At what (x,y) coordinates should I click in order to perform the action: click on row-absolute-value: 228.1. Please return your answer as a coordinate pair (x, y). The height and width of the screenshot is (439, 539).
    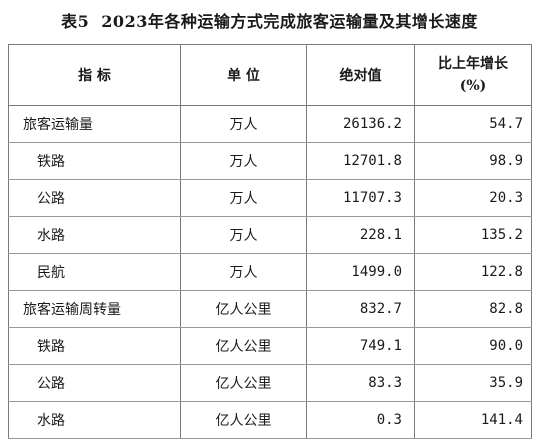
    Looking at the image, I should click on (360, 235).